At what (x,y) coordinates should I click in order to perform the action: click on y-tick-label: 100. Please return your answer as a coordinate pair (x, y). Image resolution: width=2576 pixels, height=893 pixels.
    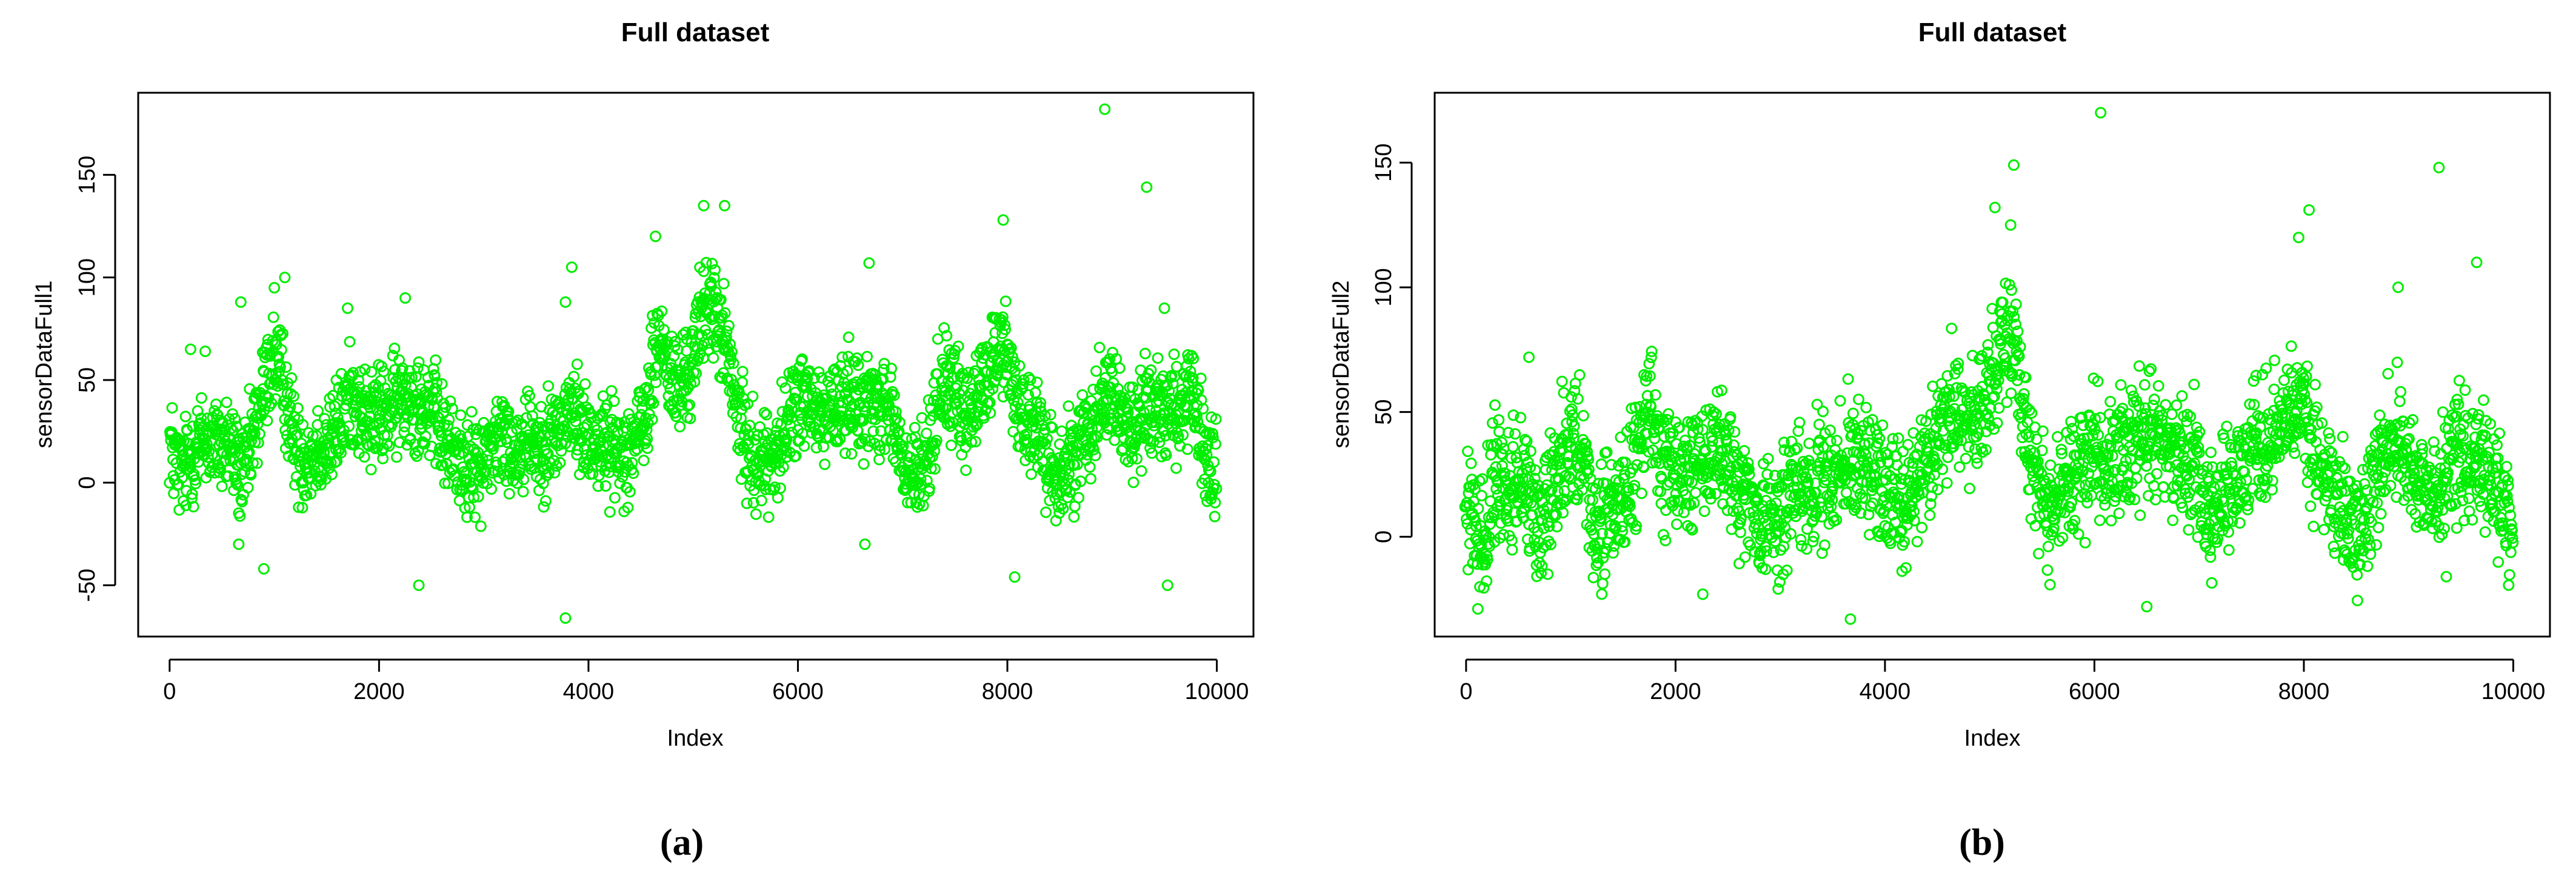
    Looking at the image, I should click on (87, 277).